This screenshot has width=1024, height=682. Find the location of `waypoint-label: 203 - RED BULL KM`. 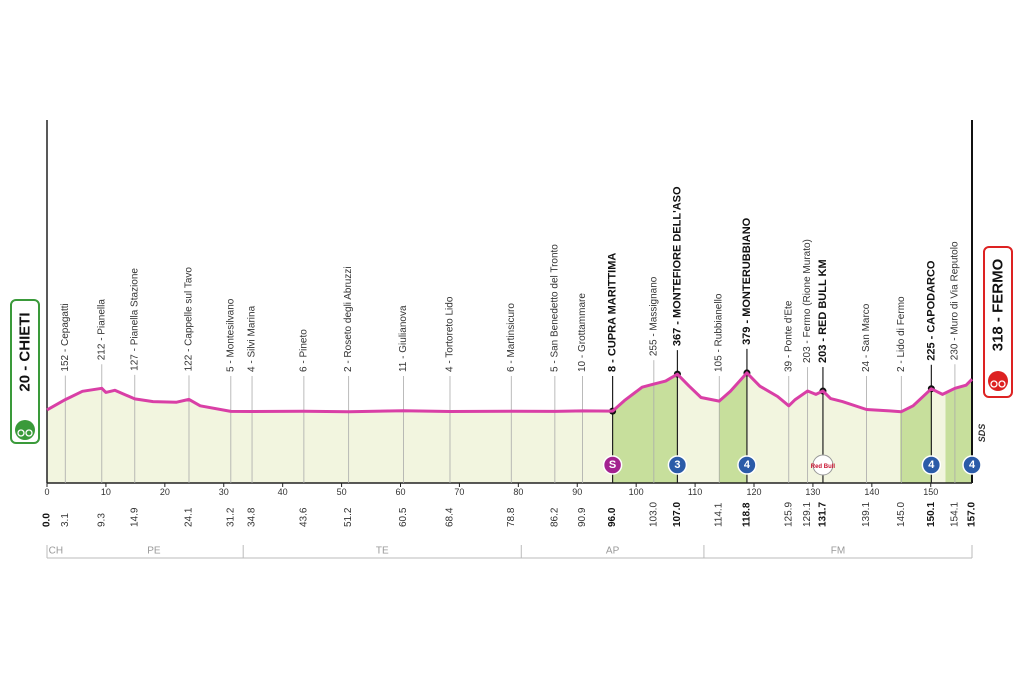

waypoint-label: 203 - RED BULL KM is located at coordinates (823, 311).